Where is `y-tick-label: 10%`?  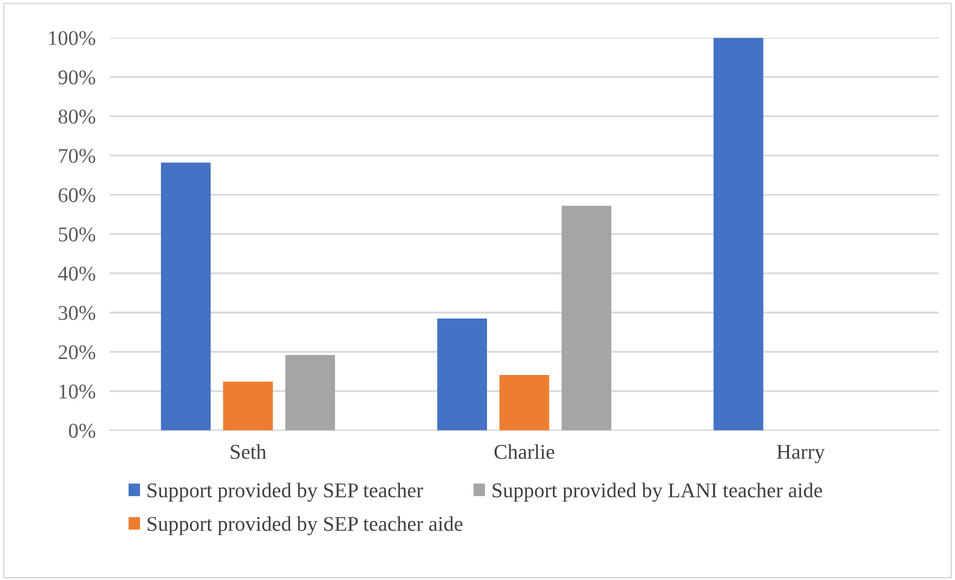
y-tick-label: 10% is located at coordinates (78, 391).